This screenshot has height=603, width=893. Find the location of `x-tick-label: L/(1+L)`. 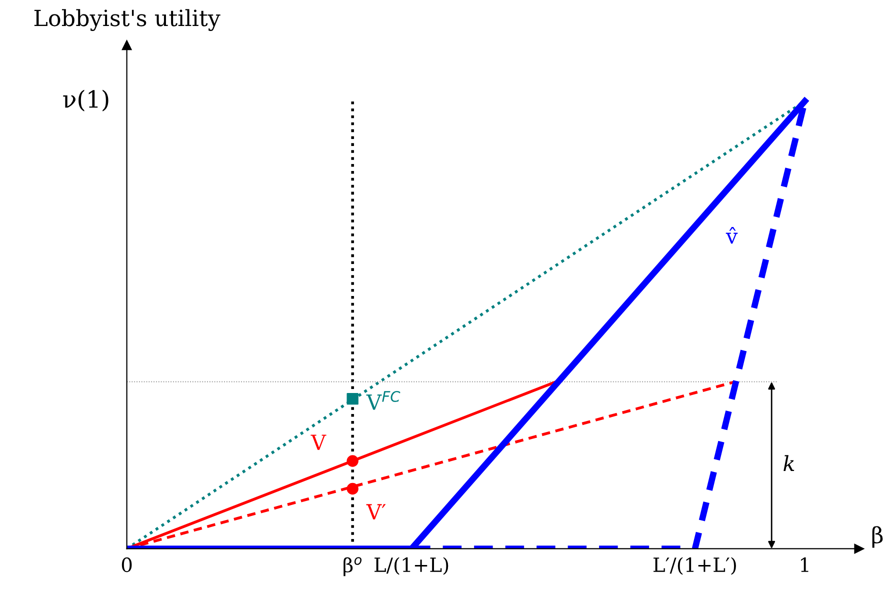

x-tick-label: L/(1+L) is located at coordinates (411, 566).